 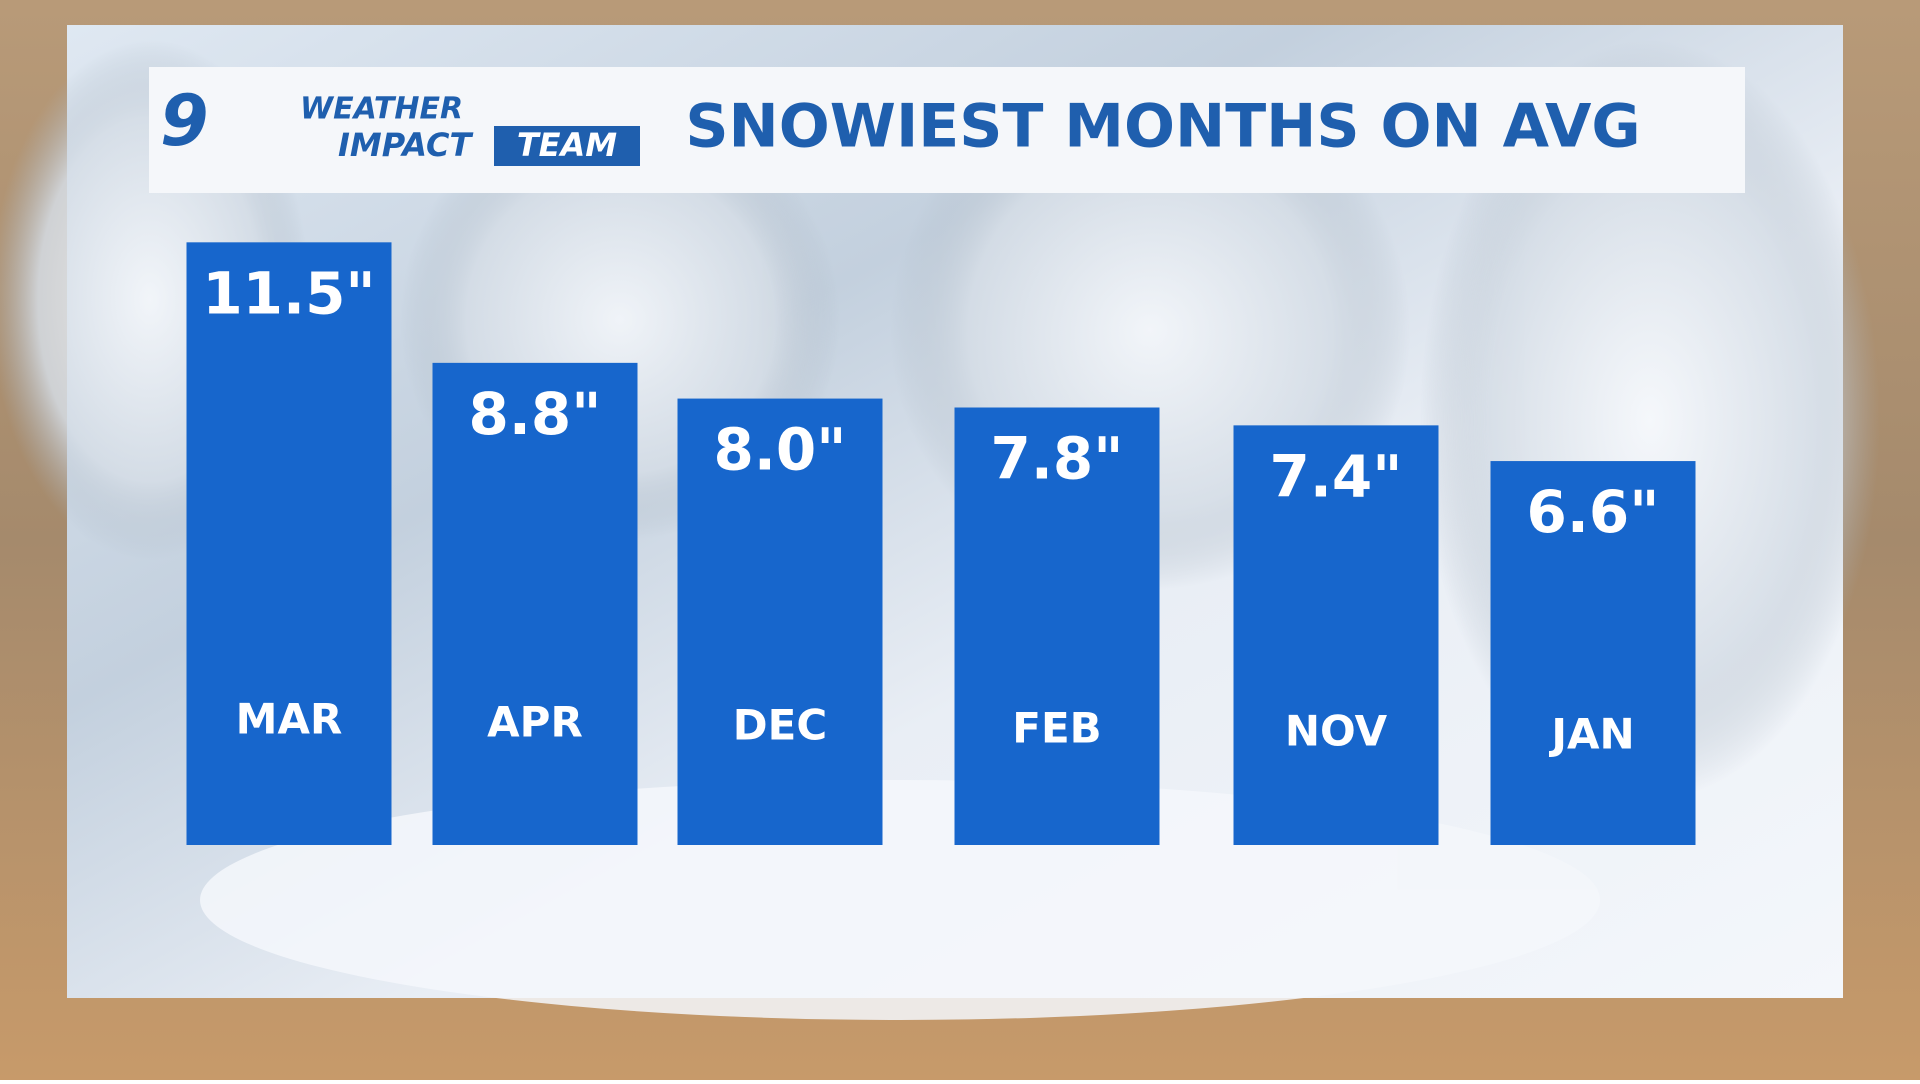 I want to click on logo-line3: TEAM, so click(x=567, y=145).